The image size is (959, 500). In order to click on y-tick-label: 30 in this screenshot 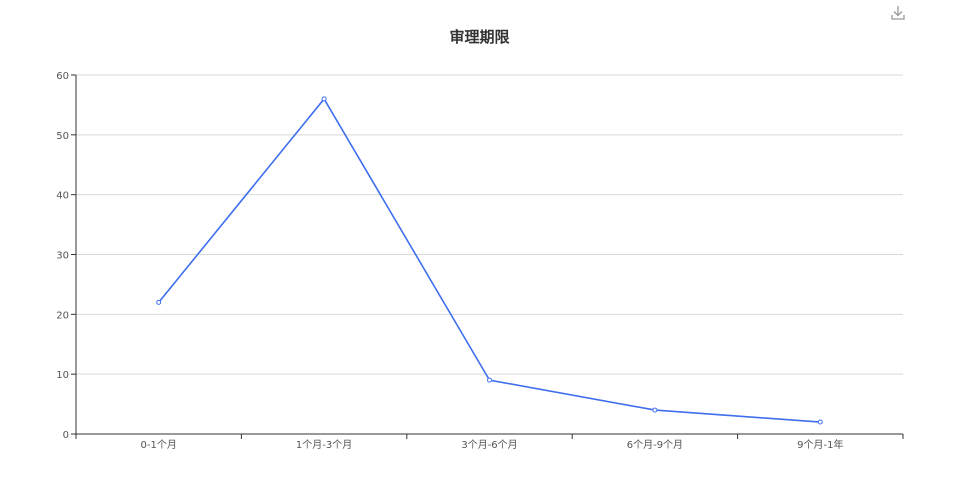, I will do `click(62, 256)`.